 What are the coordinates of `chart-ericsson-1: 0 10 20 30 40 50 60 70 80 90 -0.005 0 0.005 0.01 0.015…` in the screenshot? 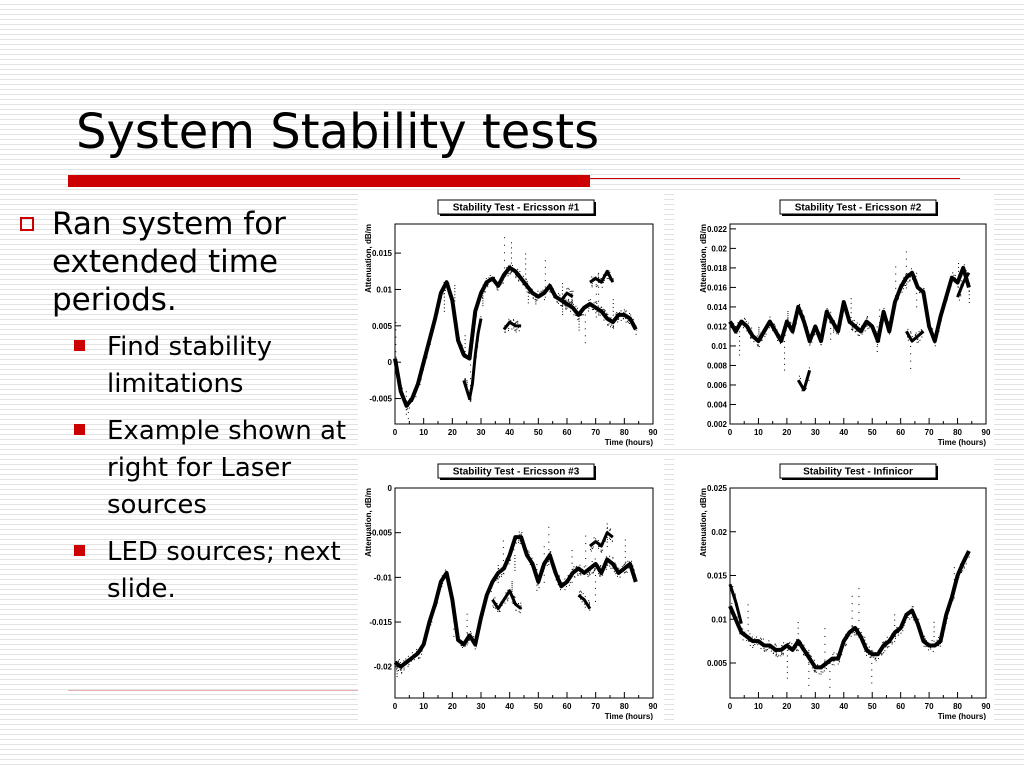 It's located at (511, 319).